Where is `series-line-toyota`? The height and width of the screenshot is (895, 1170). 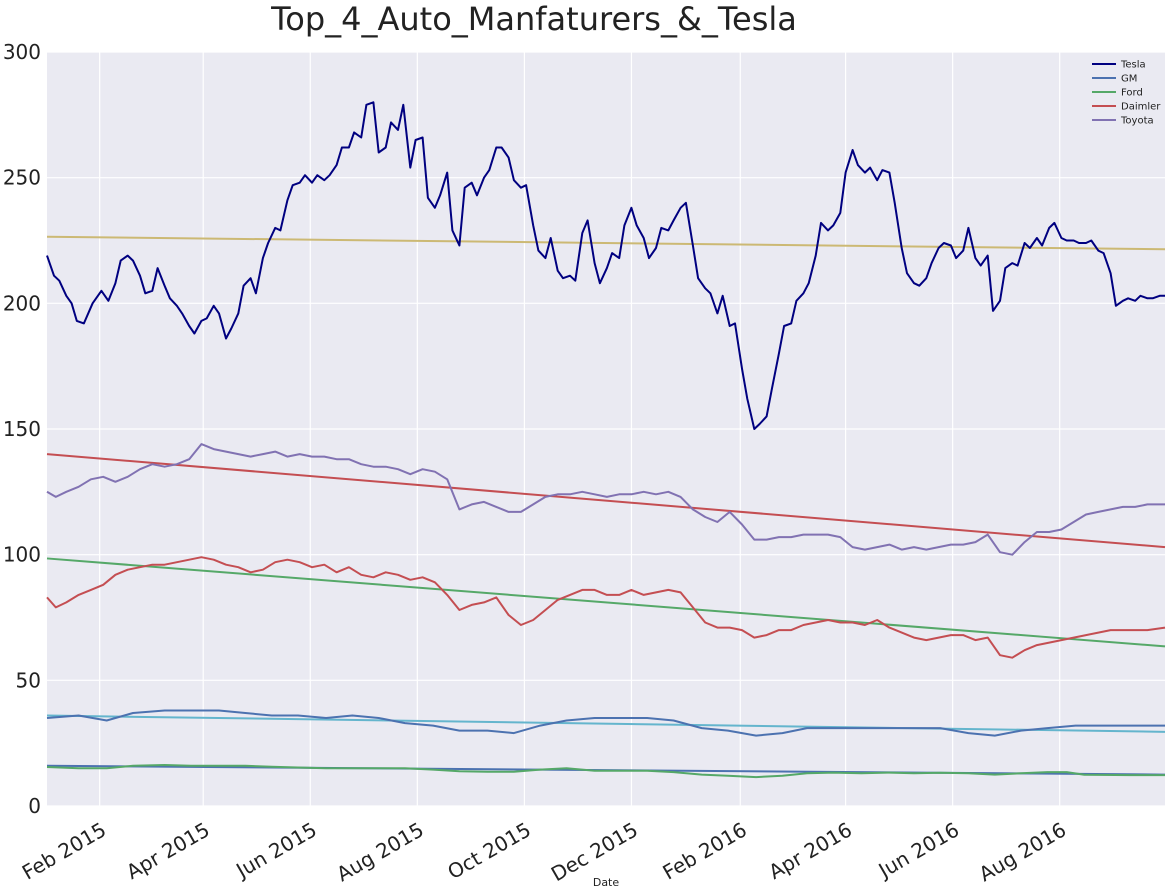
series-line-toyota is located at coordinates (605, 499).